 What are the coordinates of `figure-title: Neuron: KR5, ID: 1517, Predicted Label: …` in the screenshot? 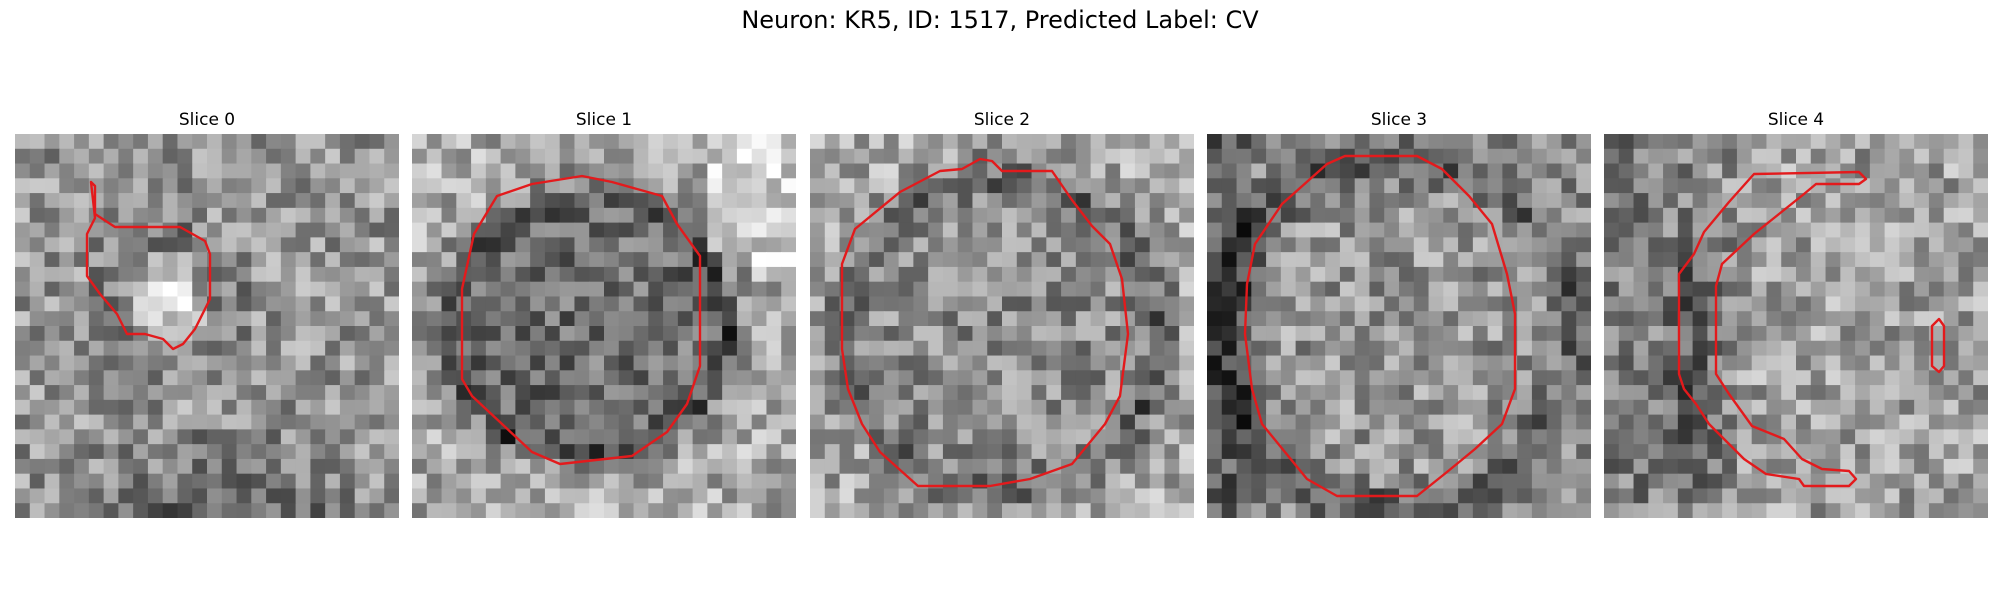 It's located at (1000, 20).